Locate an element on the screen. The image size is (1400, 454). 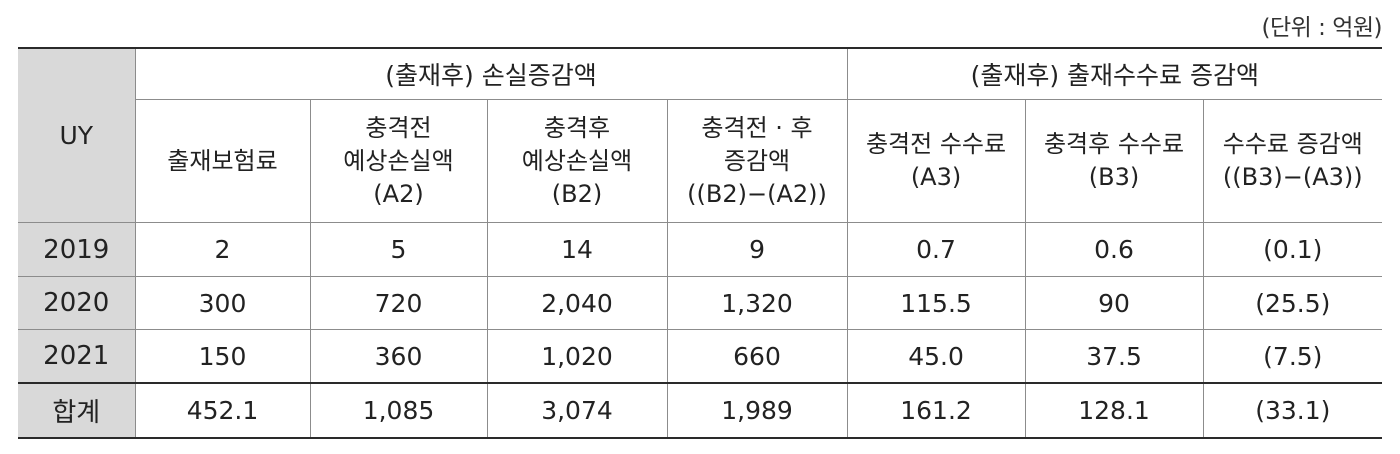
row-label: 2019 is located at coordinates (76, 249).